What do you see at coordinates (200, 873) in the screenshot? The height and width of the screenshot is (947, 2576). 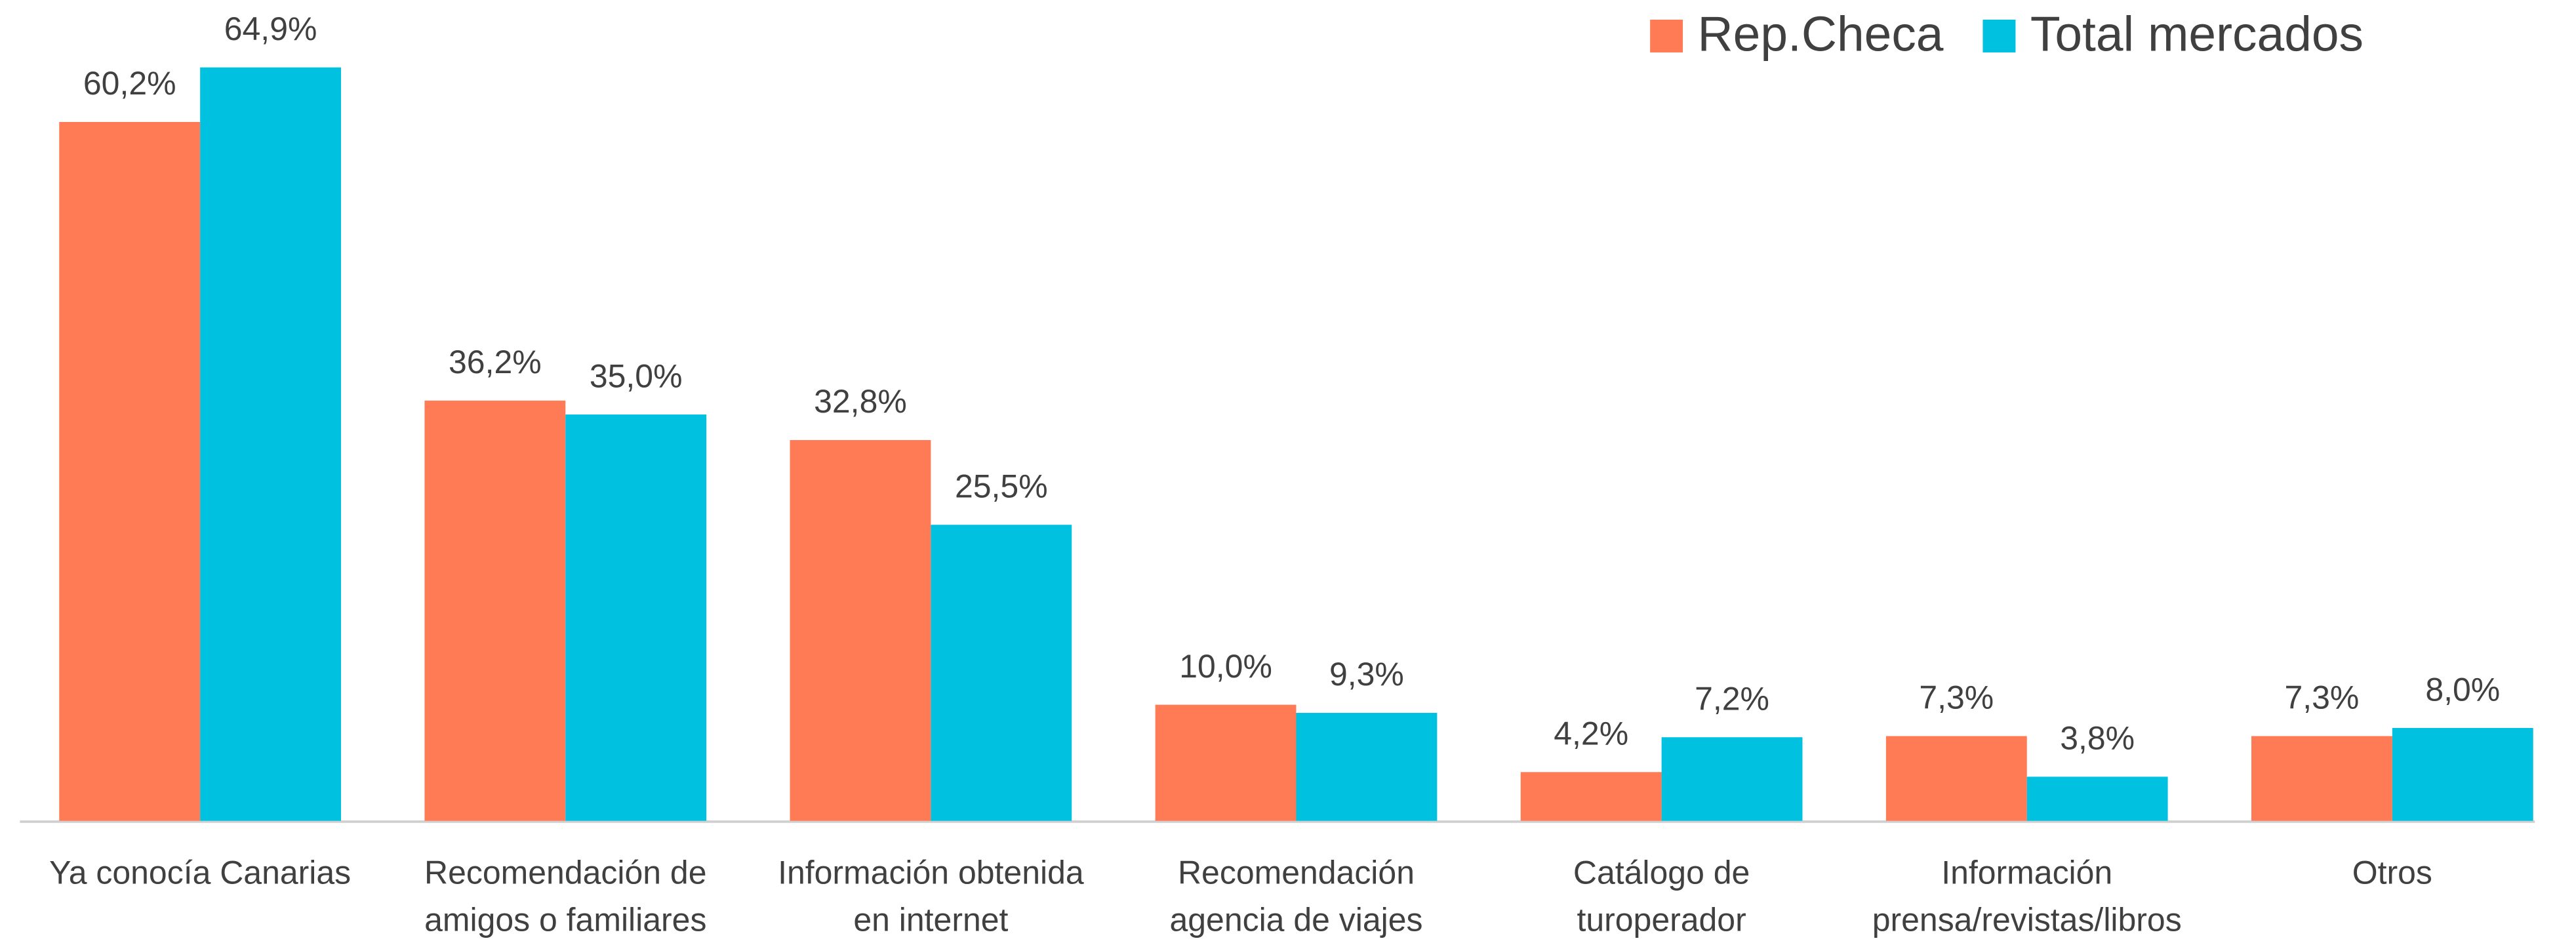 I see `x-tick-label: Ya conocía Canarias` at bounding box center [200, 873].